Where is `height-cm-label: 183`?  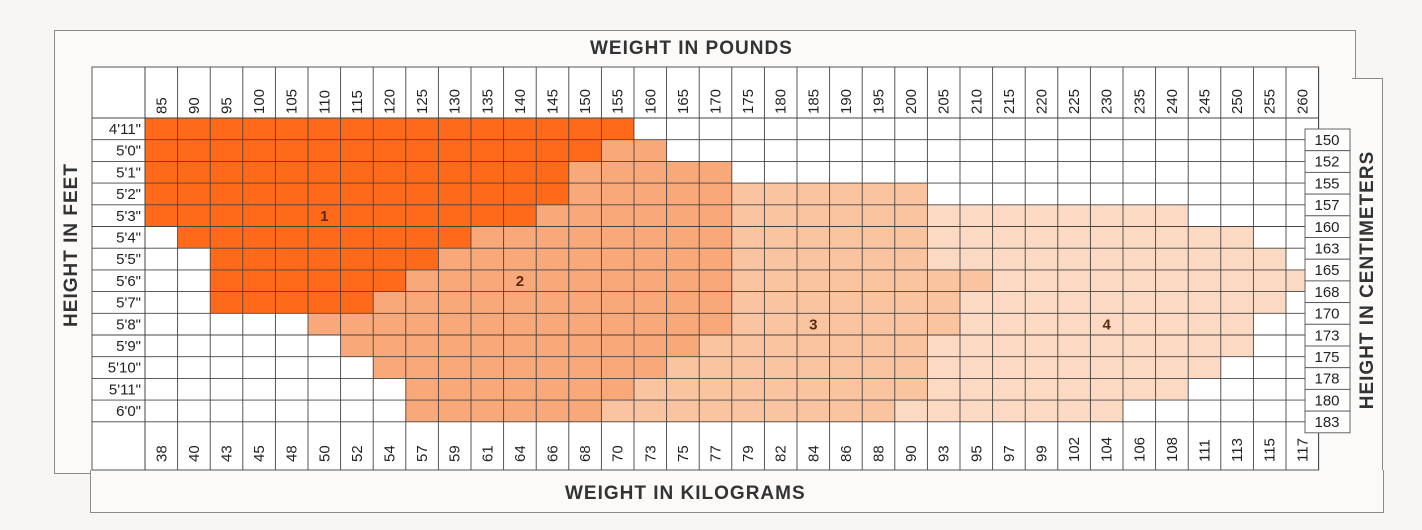 height-cm-label: 183 is located at coordinates (1326, 422).